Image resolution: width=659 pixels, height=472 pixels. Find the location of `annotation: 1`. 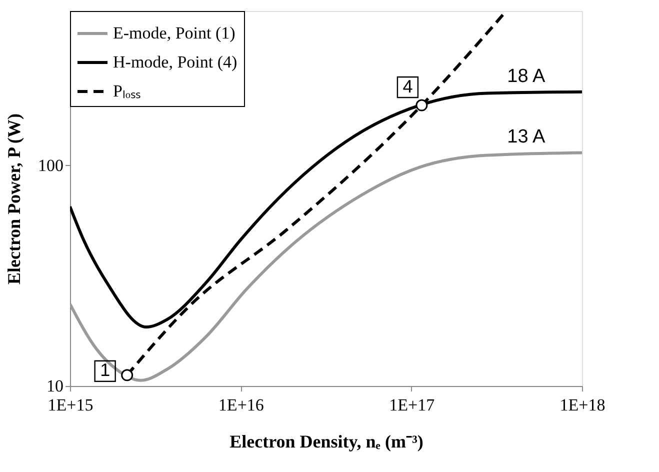

annotation: 1 is located at coordinates (105, 370).